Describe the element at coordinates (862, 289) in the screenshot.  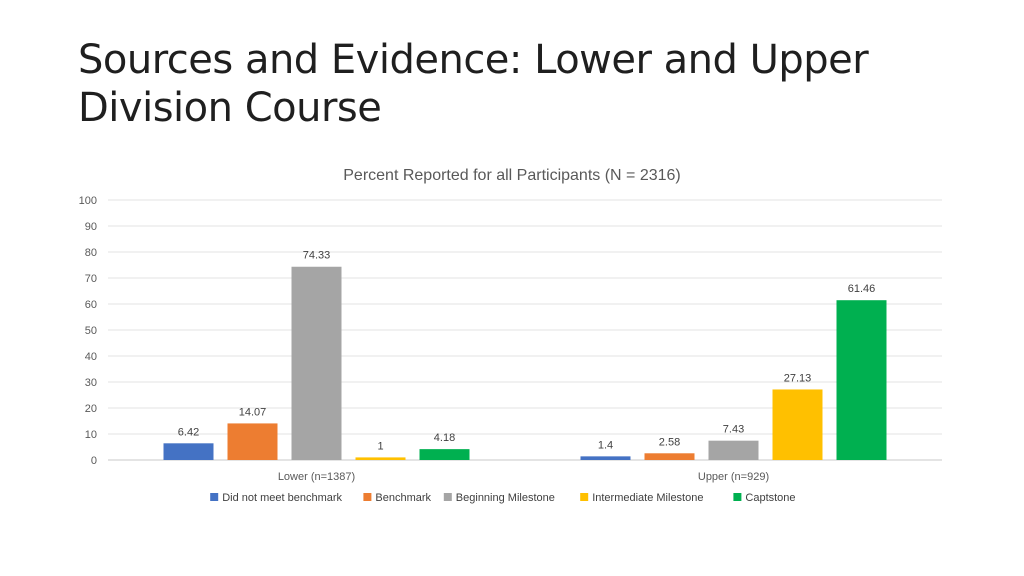
I see `bar-value-label: 61.46` at that location.